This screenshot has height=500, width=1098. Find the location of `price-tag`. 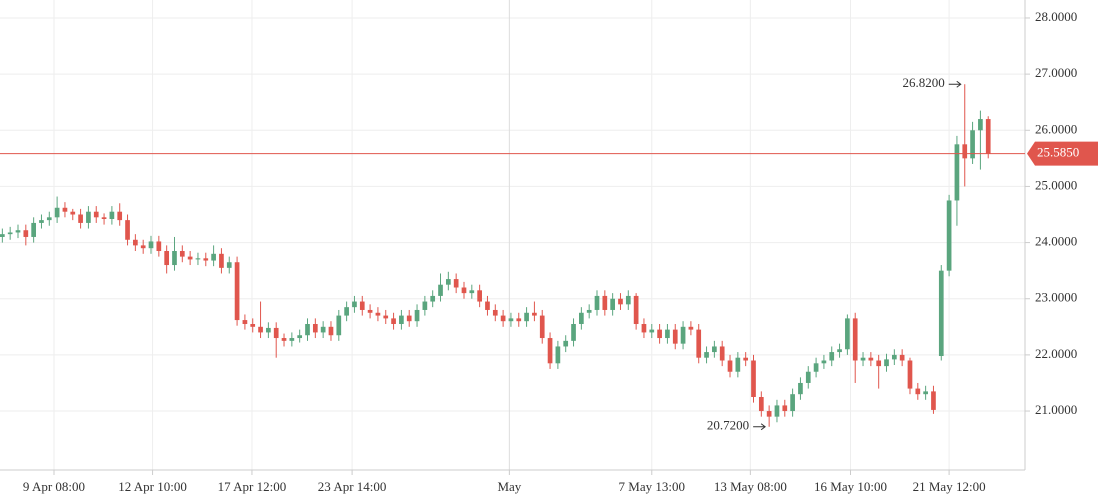

price-tag is located at coordinates (1062, 153).